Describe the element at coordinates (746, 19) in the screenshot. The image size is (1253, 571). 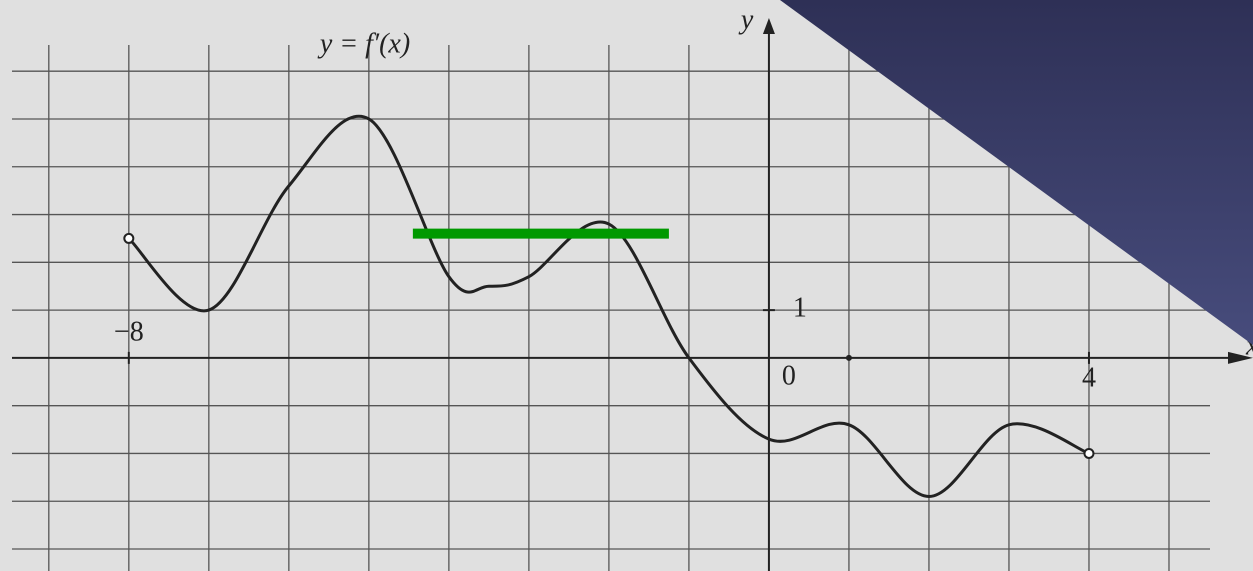
I see `y-axis-label: y` at that location.